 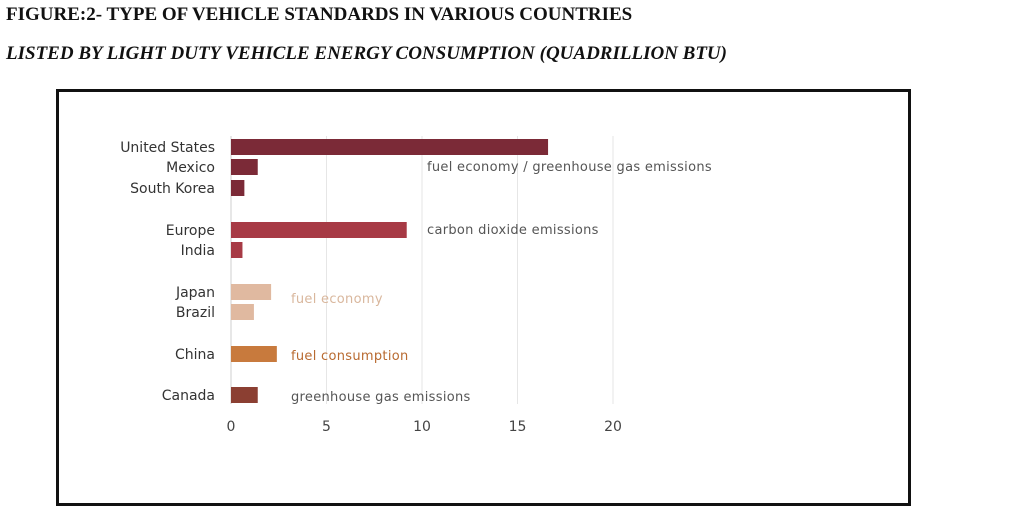 I want to click on bar-japan, so click(x=251, y=292).